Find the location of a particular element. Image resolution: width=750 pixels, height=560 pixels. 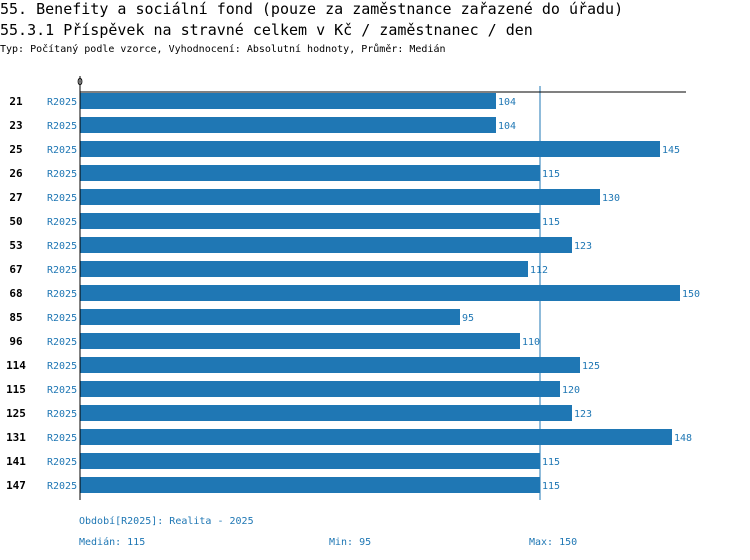

data-label: 130 is located at coordinates (611, 198).